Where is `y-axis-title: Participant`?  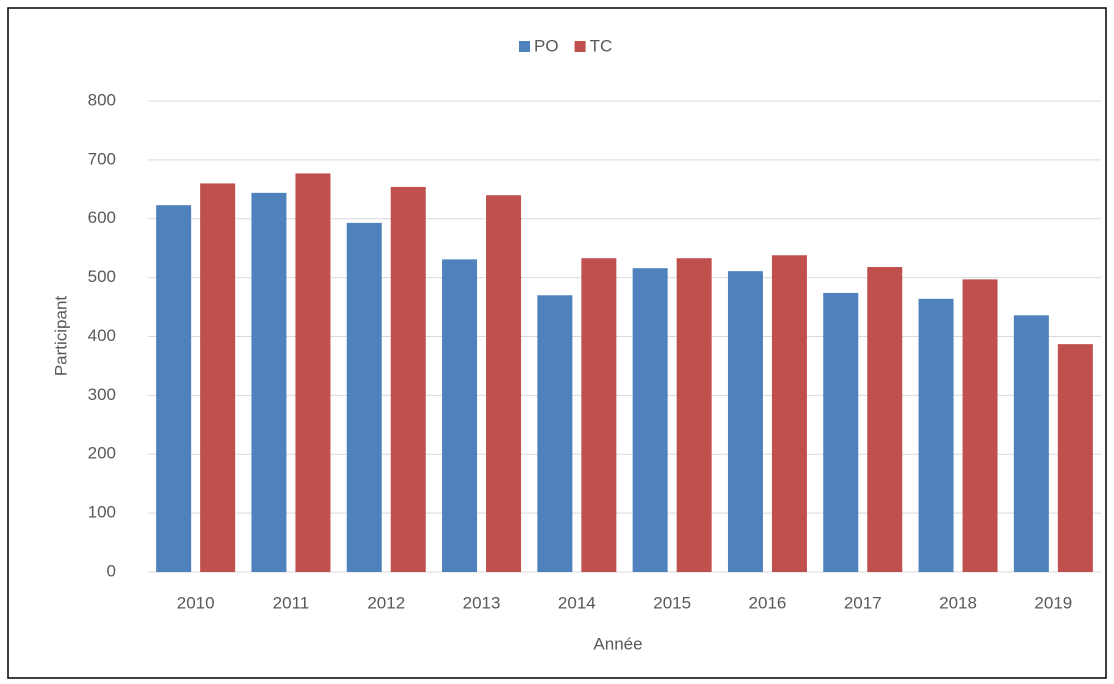 y-axis-title: Participant is located at coordinates (60, 336).